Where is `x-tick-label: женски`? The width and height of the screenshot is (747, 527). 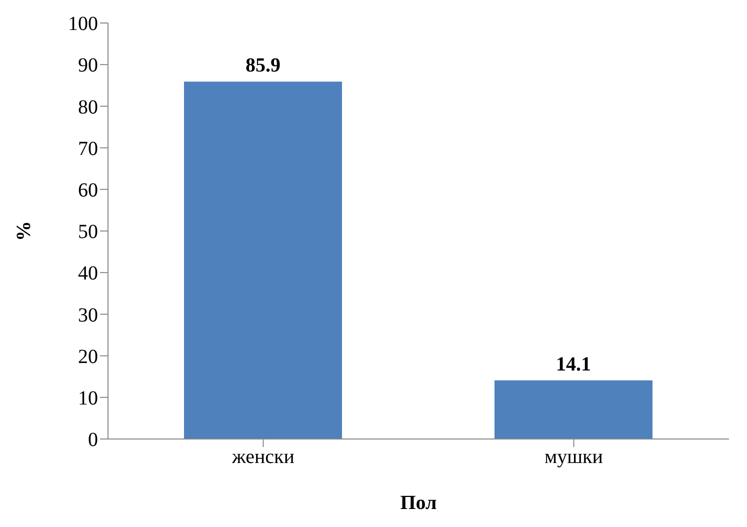 x-tick-label: женски is located at coordinates (263, 457).